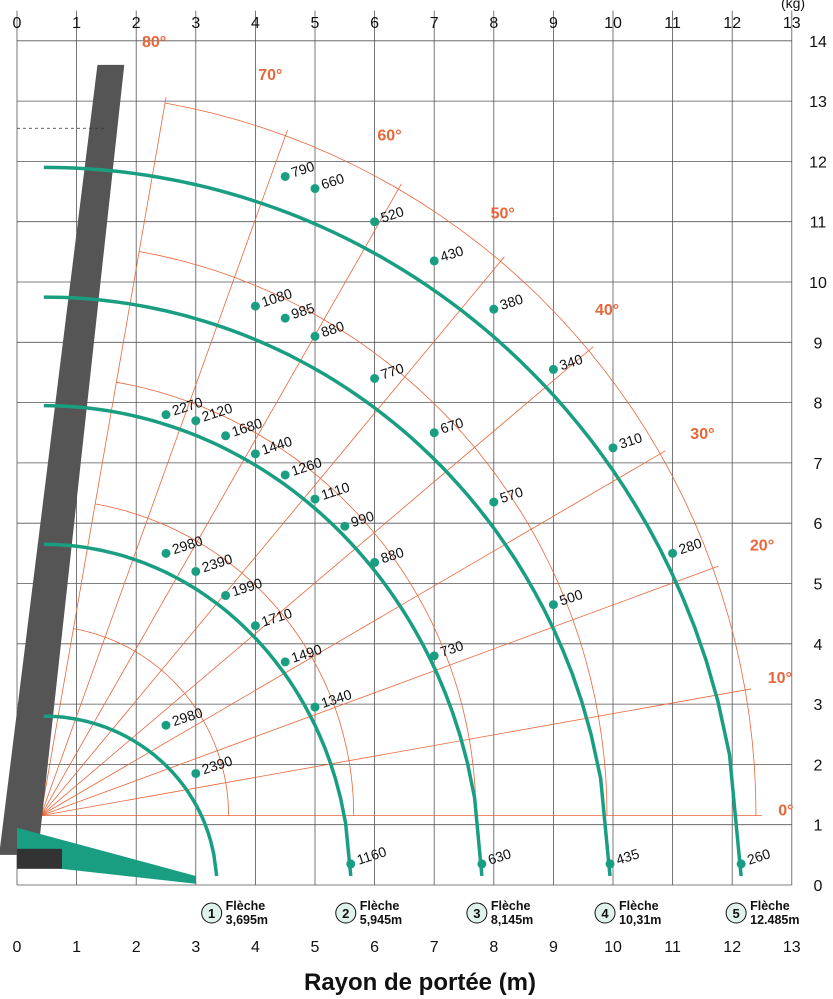 Image resolution: width=833 pixels, height=999 pixels. I want to click on boom-label-length: 12.485m, so click(774, 920).